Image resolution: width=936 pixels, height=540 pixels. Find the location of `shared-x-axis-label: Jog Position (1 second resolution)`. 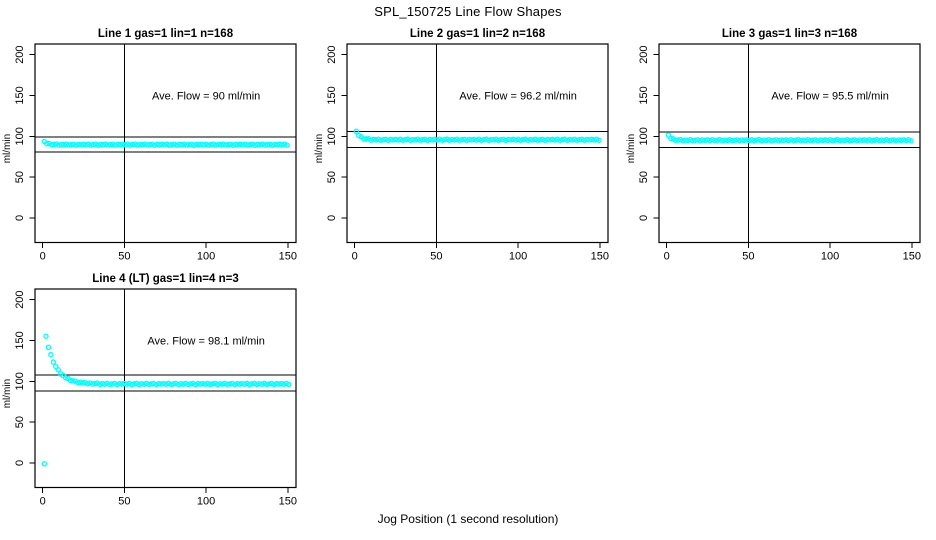

shared-x-axis-label: Jog Position (1 second resolution) is located at coordinates (468, 519).